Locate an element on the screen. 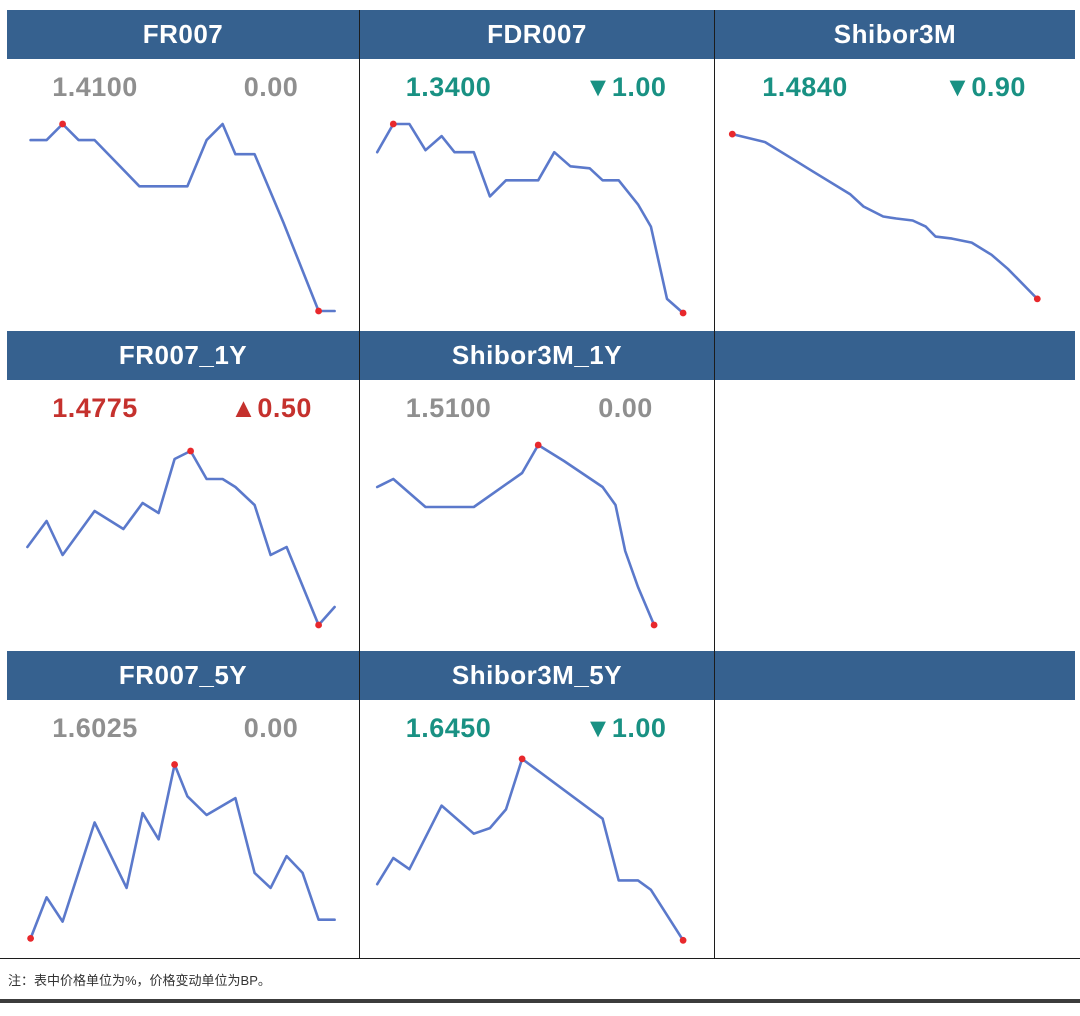 This screenshot has width=1080, height=1016. price-fr007-5y: 1.6025 is located at coordinates (95, 728).